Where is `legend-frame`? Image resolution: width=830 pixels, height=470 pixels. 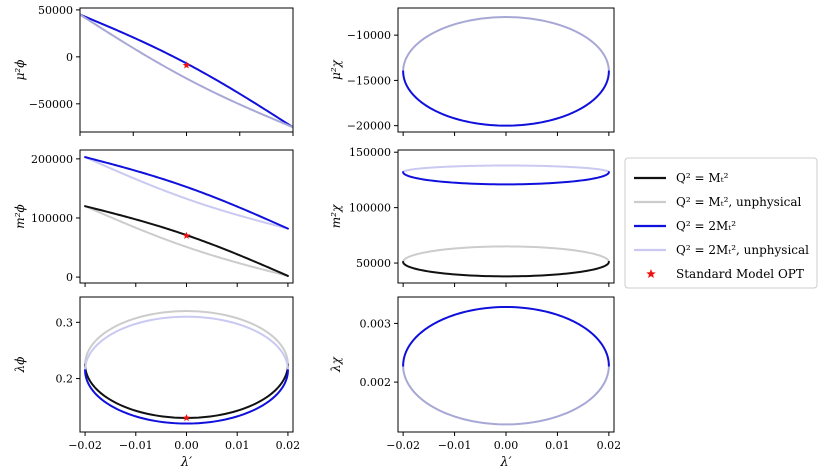
legend-frame is located at coordinates (721, 223).